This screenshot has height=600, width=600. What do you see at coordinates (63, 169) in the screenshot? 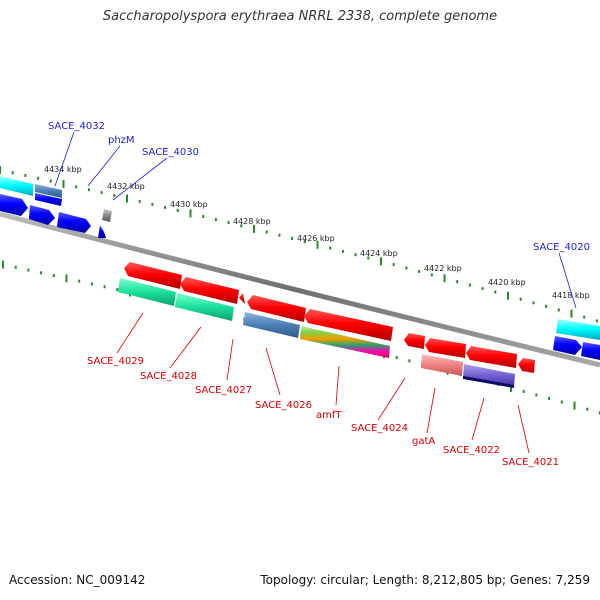
I see `scale-label: 4434 kbp` at bounding box center [63, 169].